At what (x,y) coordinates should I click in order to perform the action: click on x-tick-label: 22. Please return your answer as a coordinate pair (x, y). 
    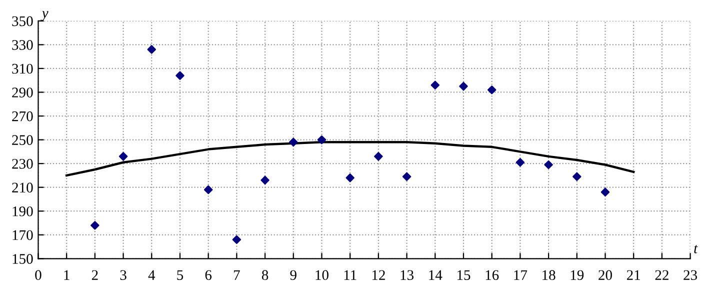
    Looking at the image, I should click on (661, 275).